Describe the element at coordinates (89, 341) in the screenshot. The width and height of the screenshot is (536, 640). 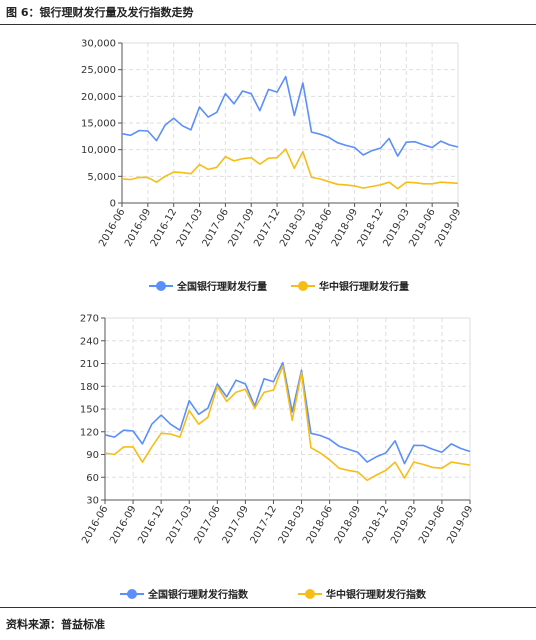
I see `y-tick-label: 240` at that location.